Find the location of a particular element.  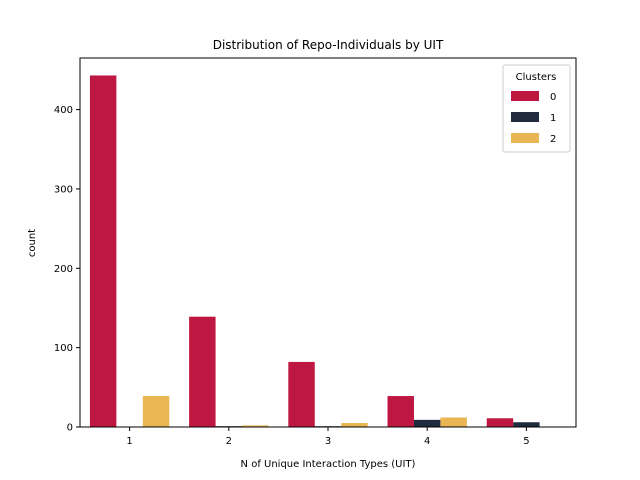

legend: Clusters 0 1 2 is located at coordinates (536, 108).